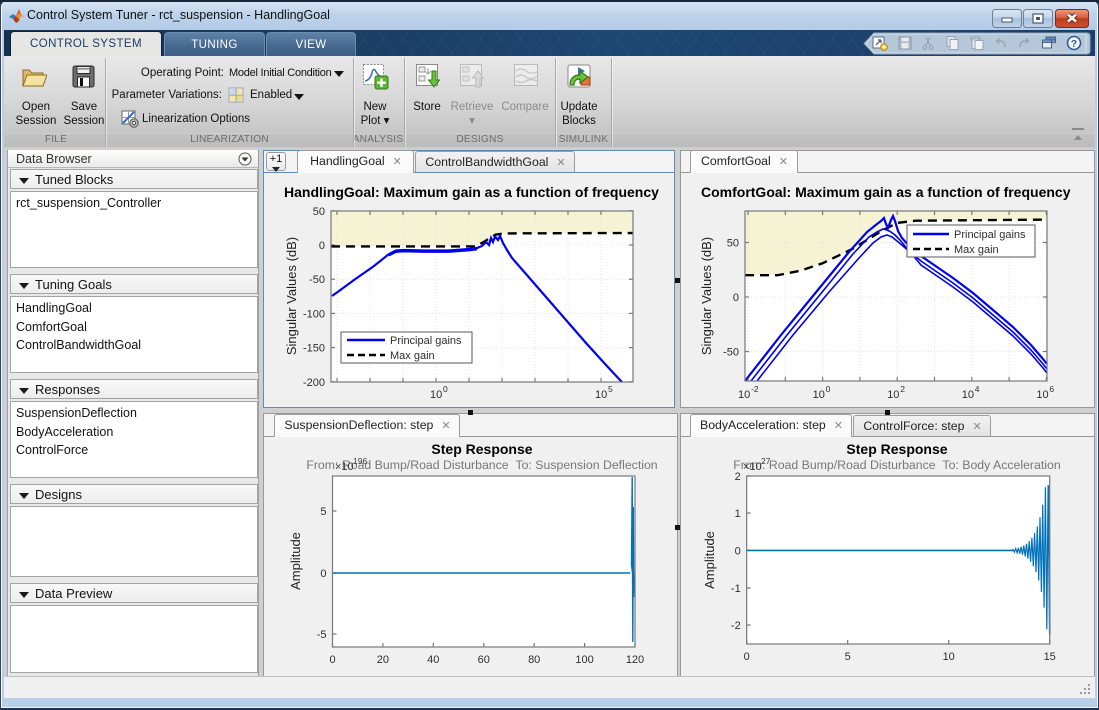 Image resolution: width=1099 pixels, height=710 pixels. What do you see at coordinates (736, 589) in the screenshot?
I see `svg-text: -1` at bounding box center [736, 589].